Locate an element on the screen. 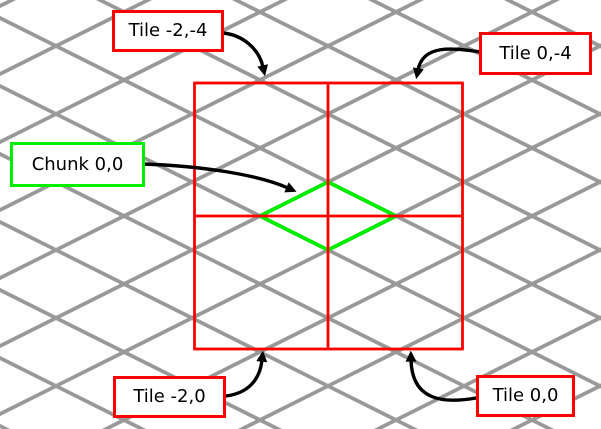 The width and height of the screenshot is (601, 429). arrow-tile-0-m4 is located at coordinates (447, 63).